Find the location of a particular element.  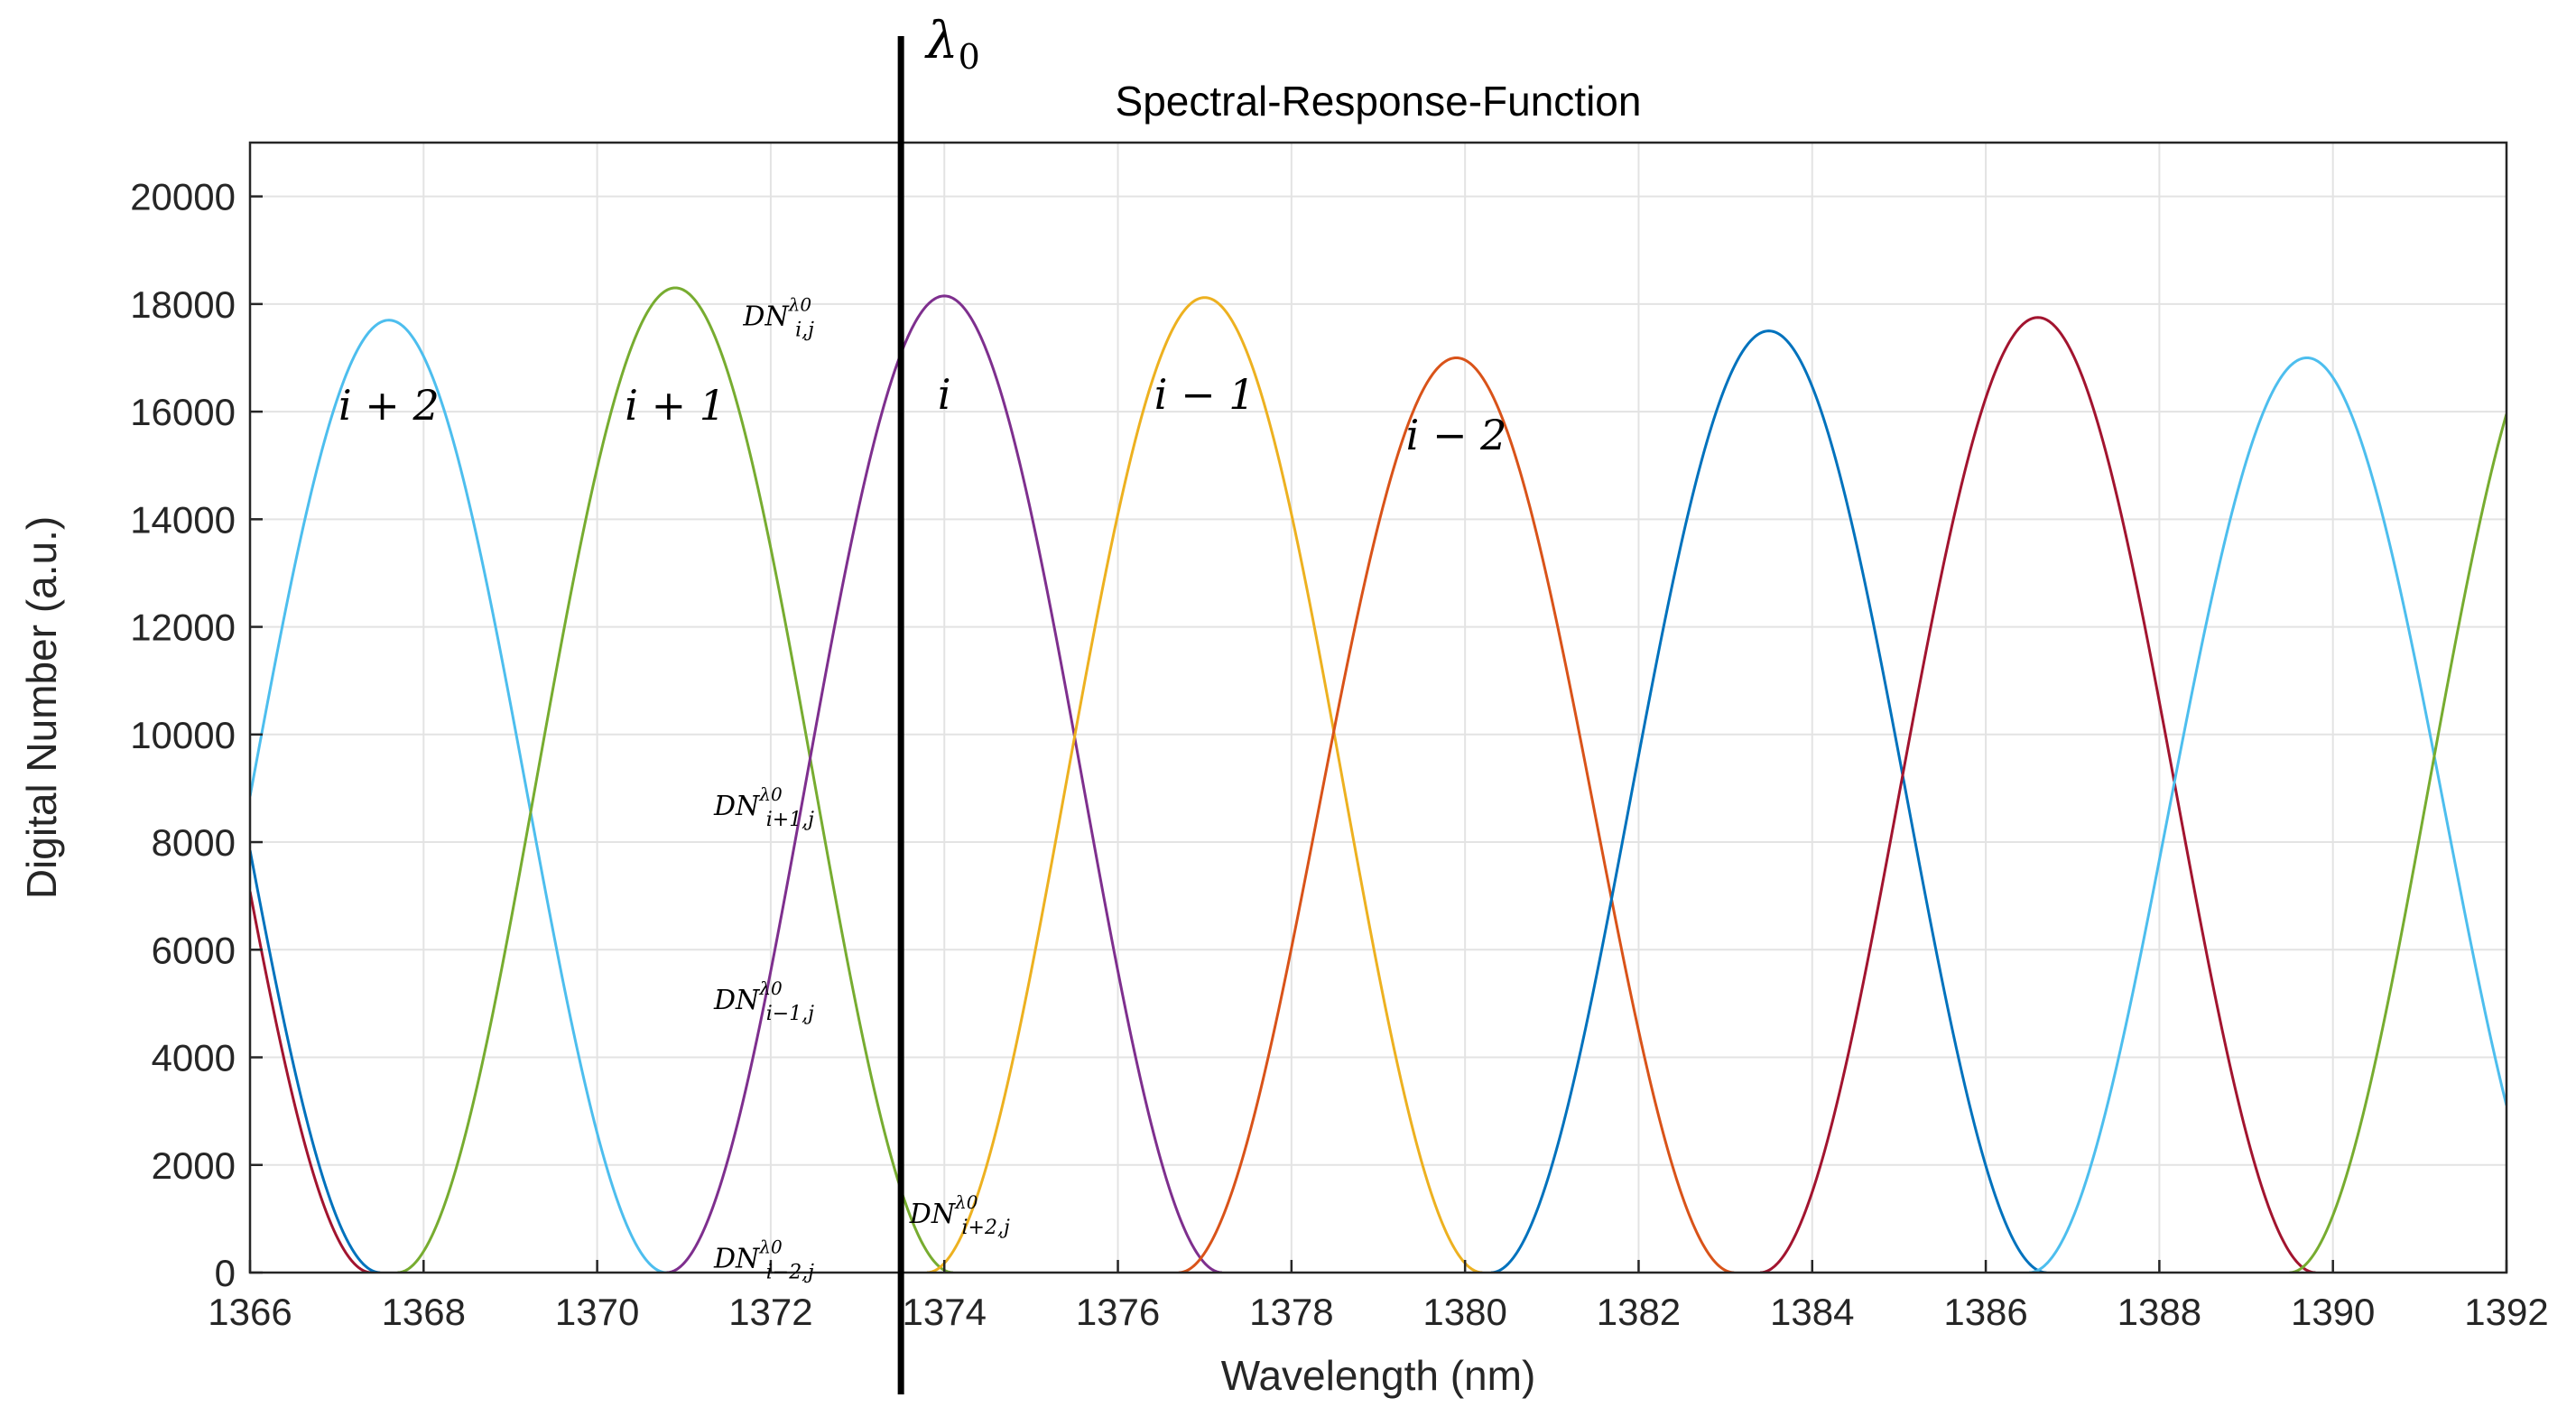

series-line-i is located at coordinates (944, 783).